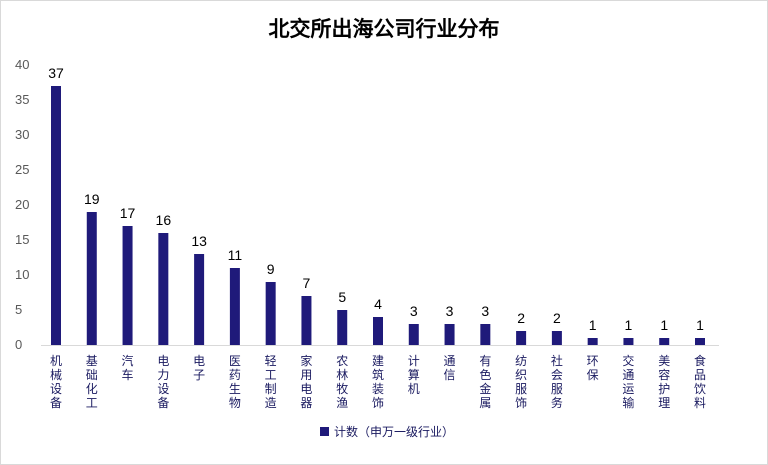 Image resolution: width=768 pixels, height=465 pixels. Describe the element at coordinates (521, 382) in the screenshot. I see `x-tick-label: 纺织服饰` at that location.